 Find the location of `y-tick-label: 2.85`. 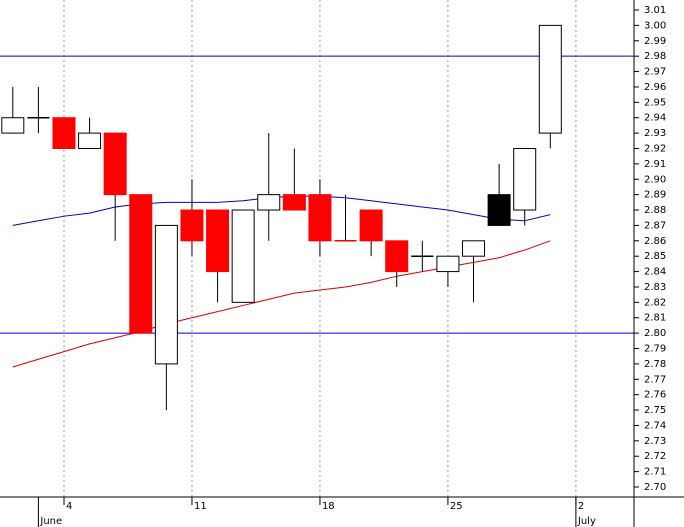

y-tick-label: 2.85 is located at coordinates (655, 256).